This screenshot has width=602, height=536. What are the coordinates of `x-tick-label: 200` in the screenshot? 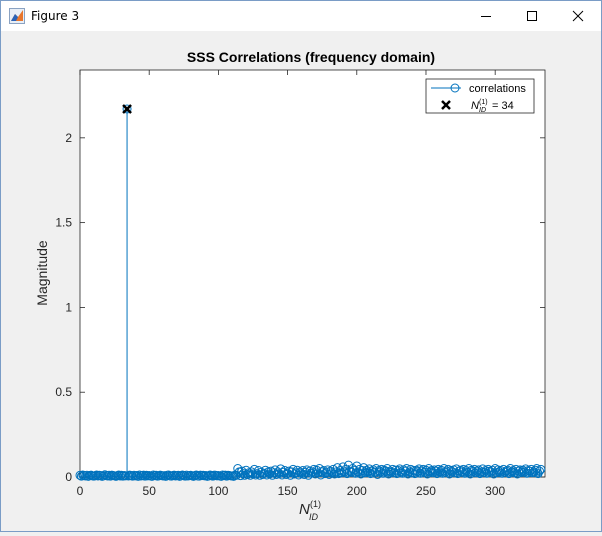 It's located at (357, 491).